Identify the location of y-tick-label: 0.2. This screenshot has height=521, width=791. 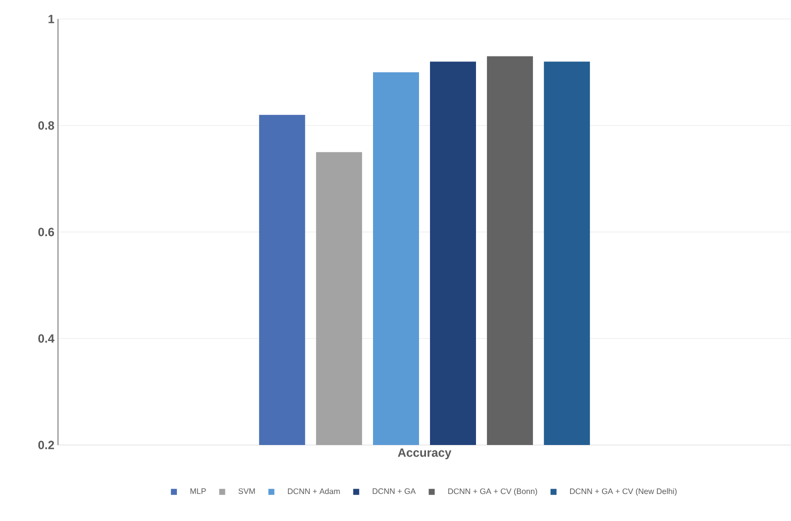
(46, 445).